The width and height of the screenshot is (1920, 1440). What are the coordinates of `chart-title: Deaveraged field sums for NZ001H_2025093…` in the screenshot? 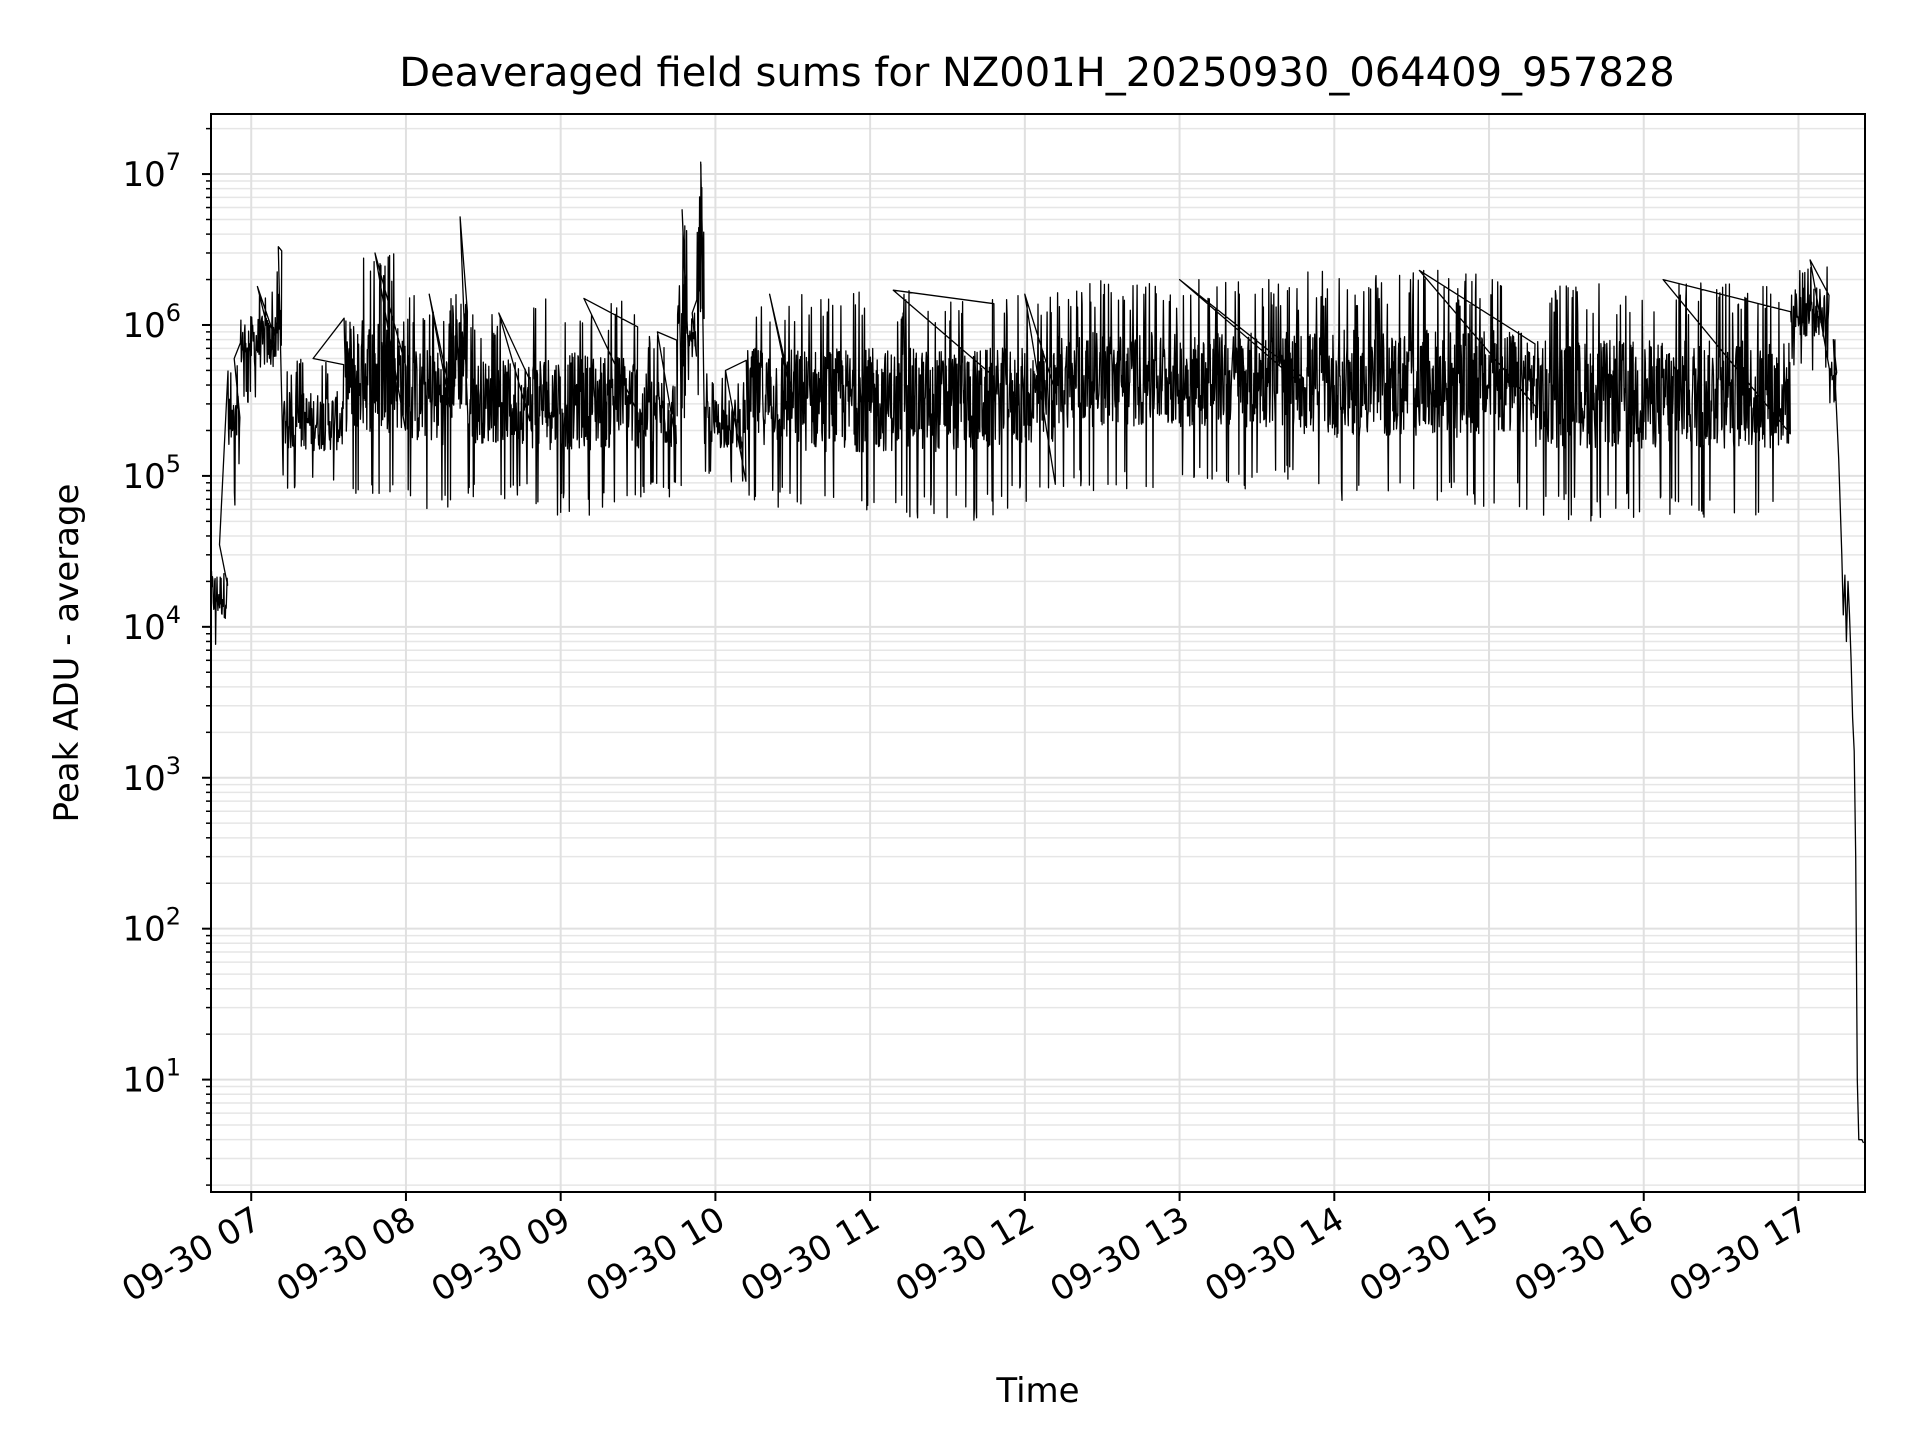 It's located at (1036, 73).